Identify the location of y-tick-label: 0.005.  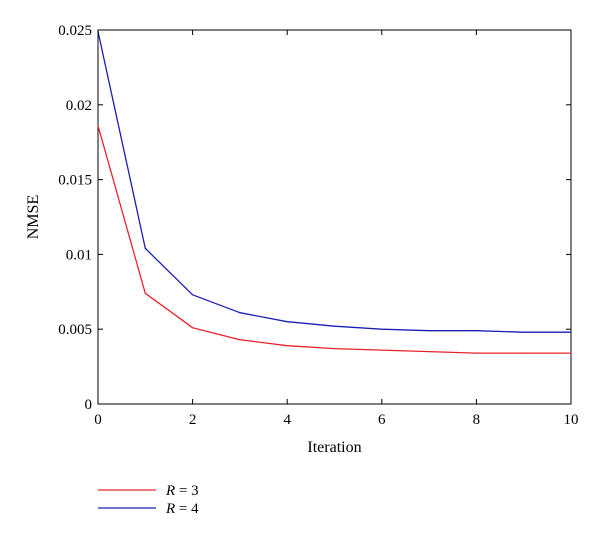
(75, 330).